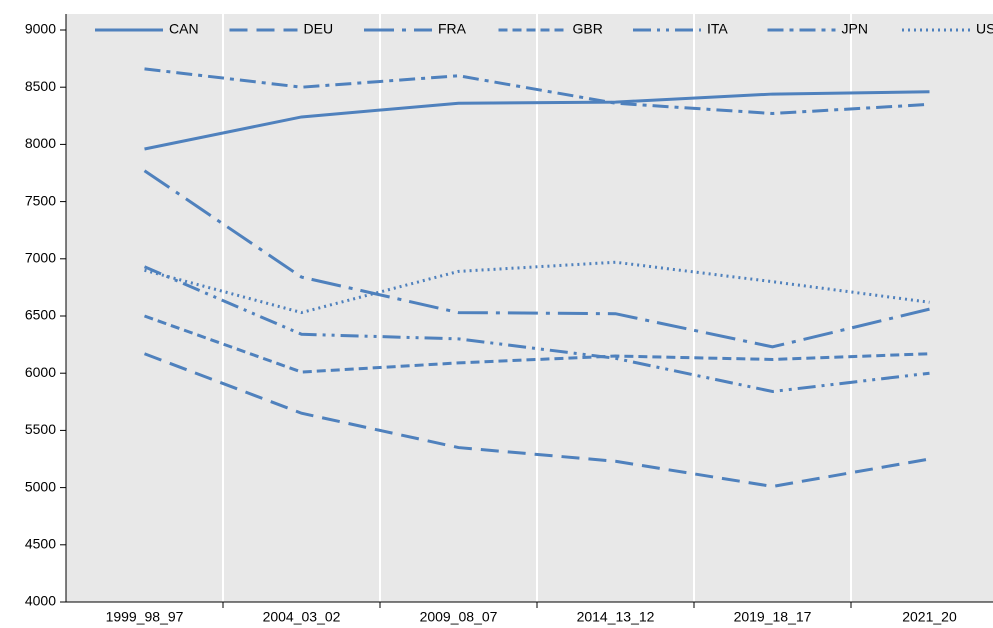 Image resolution: width=993 pixels, height=628 pixels. What do you see at coordinates (184, 29) in the screenshot?
I see `legend-label: CAN` at bounding box center [184, 29].